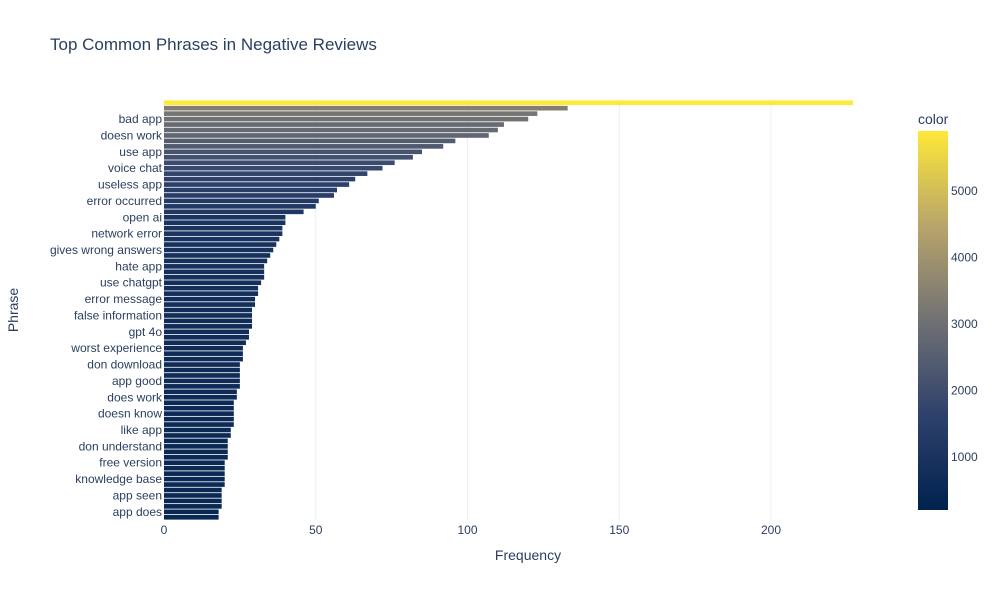  I want to click on colorbar-tick-label: 5000, so click(964, 191).